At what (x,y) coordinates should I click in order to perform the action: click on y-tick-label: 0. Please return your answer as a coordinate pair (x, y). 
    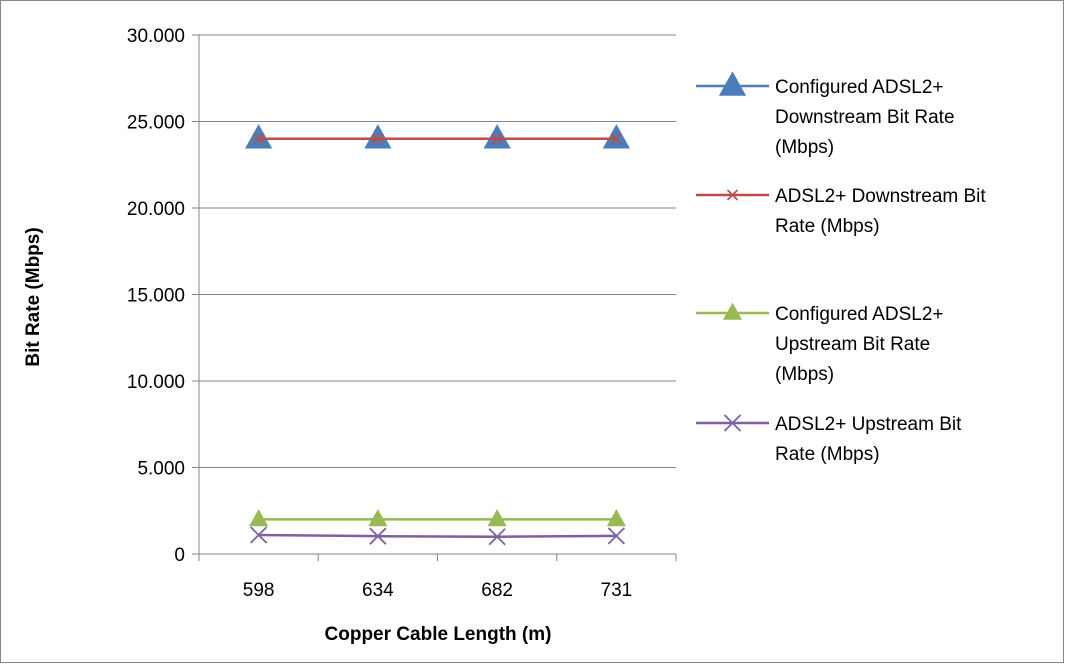
    Looking at the image, I should click on (179, 555).